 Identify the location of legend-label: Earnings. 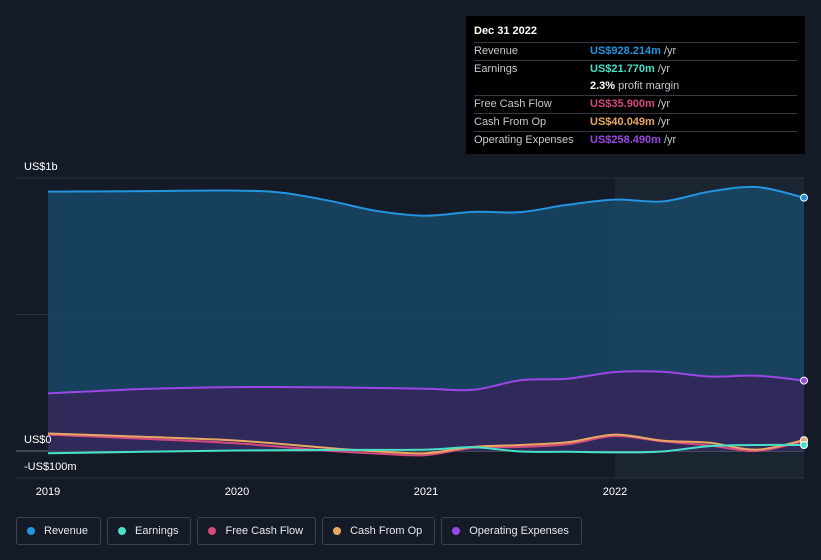
(157, 531).